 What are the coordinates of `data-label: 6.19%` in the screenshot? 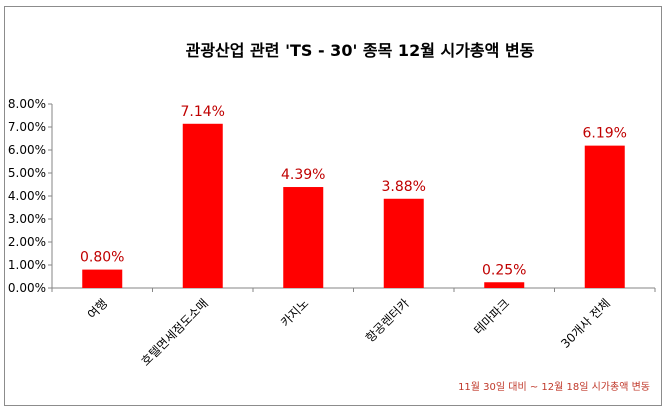 It's located at (605, 134).